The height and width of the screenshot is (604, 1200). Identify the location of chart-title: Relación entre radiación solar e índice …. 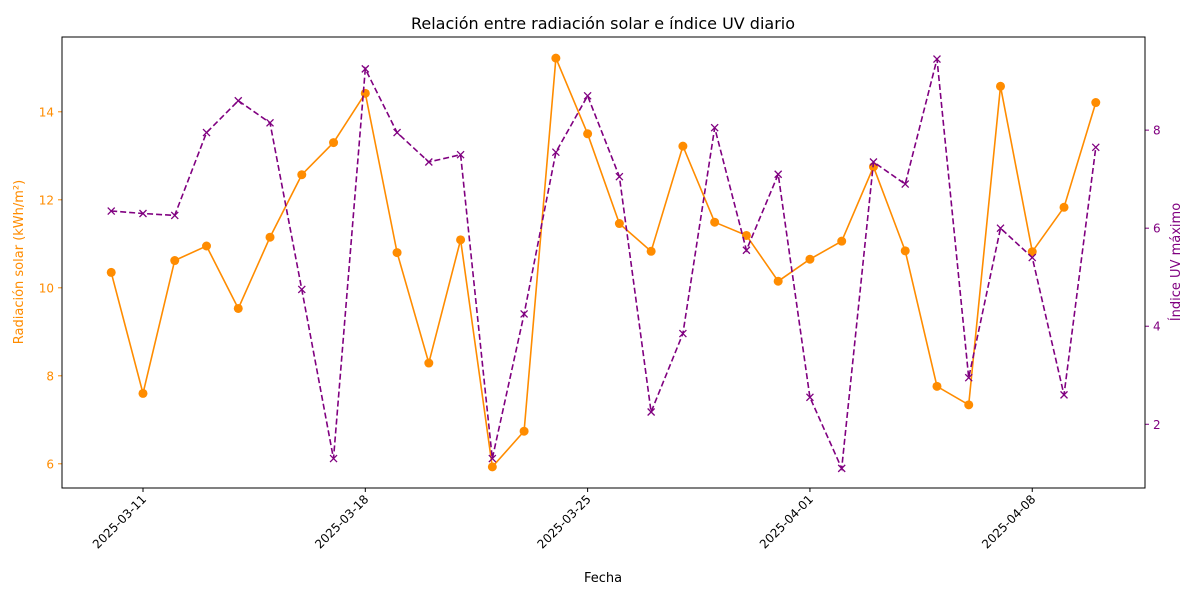
(603, 23).